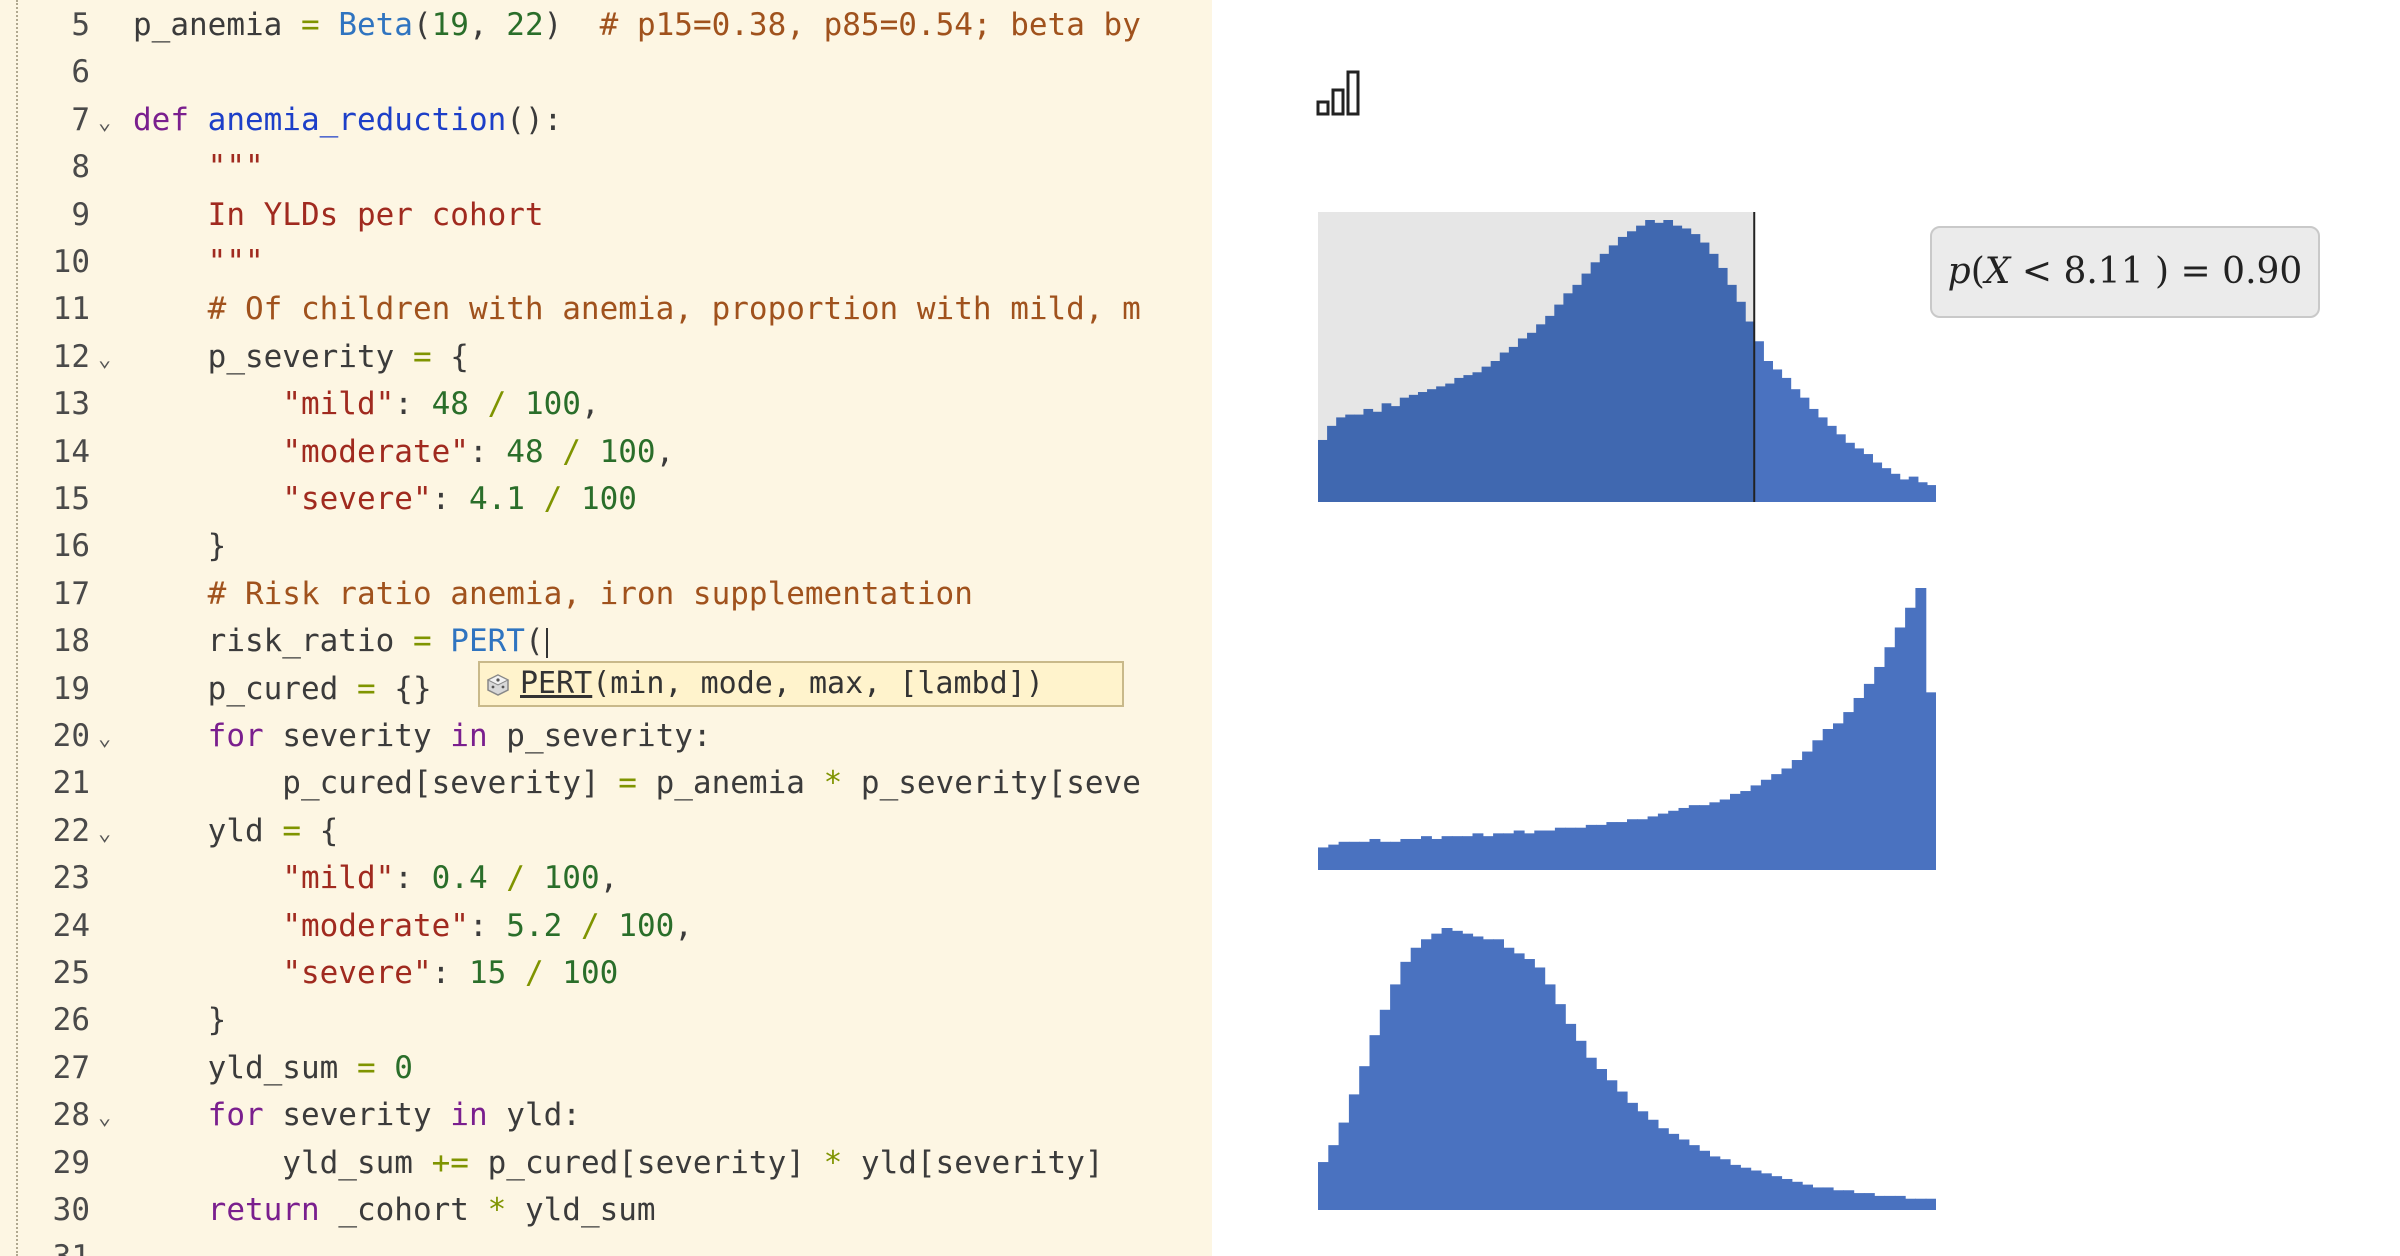 The height and width of the screenshot is (1256, 2400). Describe the element at coordinates (301, 357) in the screenshot. I see `code-text: p_severity = {` at that location.